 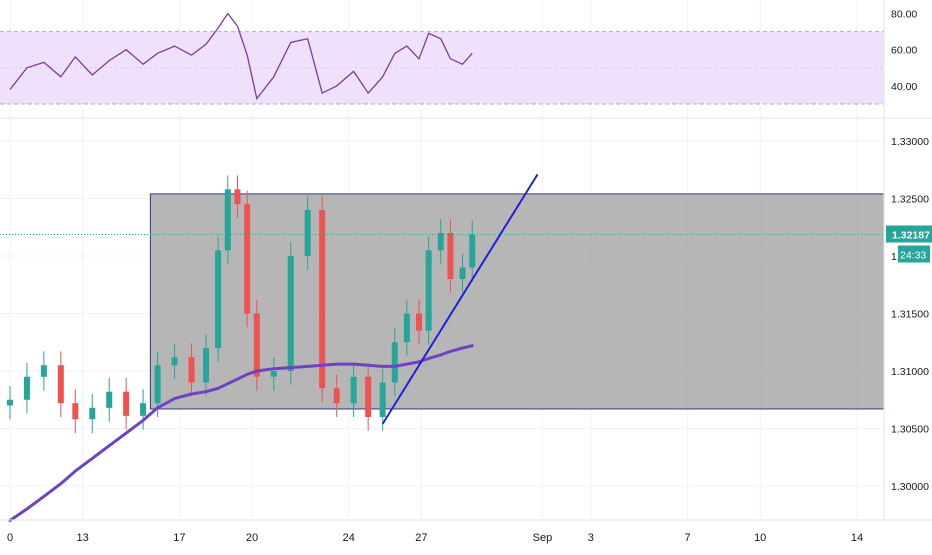 What do you see at coordinates (543, 538) in the screenshot?
I see `time-tick-label: Sep` at bounding box center [543, 538].